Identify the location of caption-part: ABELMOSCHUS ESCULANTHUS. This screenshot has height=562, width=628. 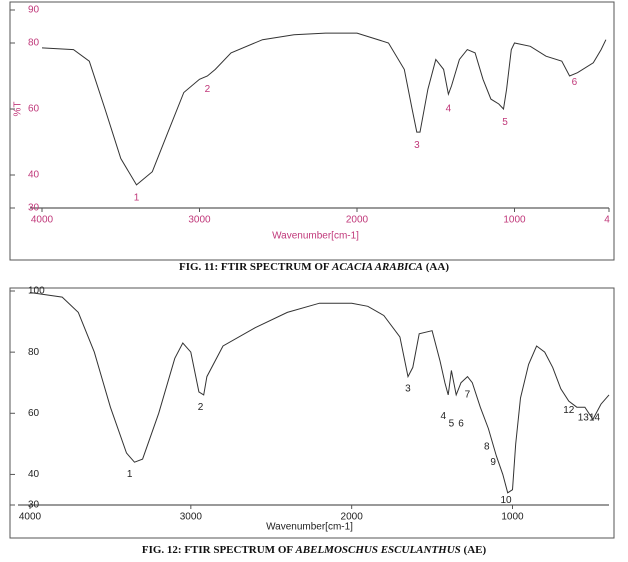
(377, 550).